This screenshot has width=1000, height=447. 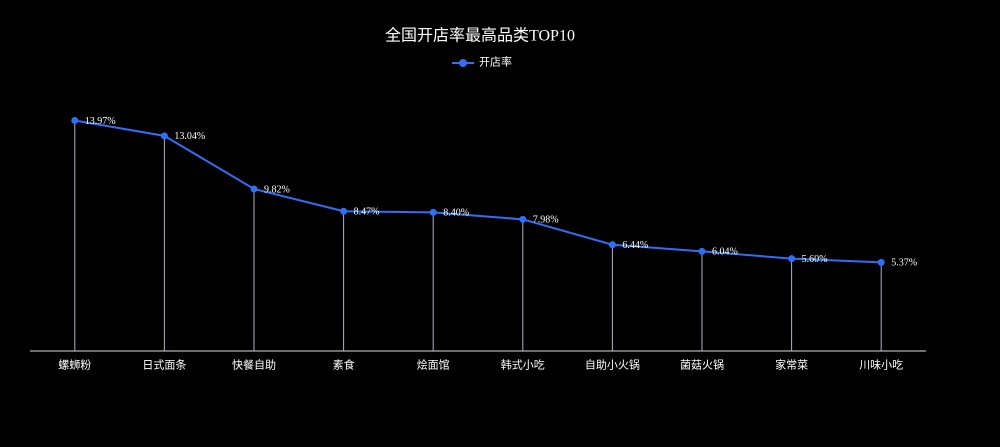 What do you see at coordinates (164, 365) in the screenshot?
I see `x-tick-label: 日式面条` at bounding box center [164, 365].